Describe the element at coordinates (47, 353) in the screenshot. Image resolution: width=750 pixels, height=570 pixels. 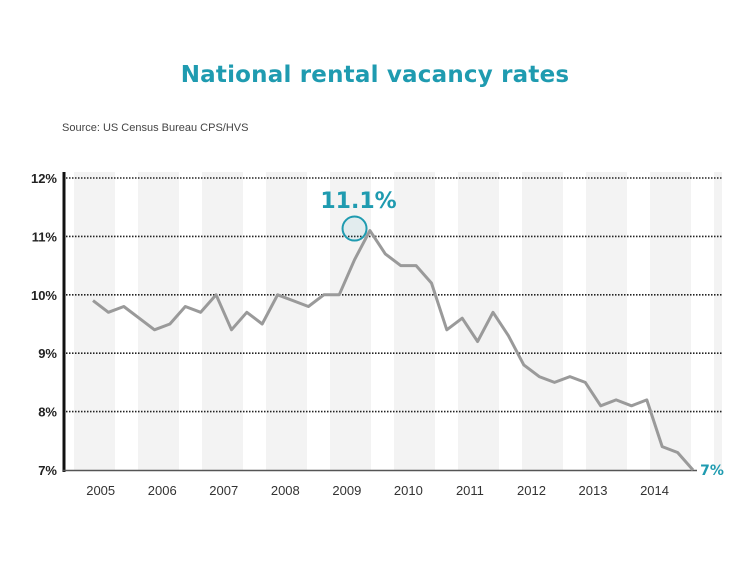
I see `y-tick-label: 9%` at that location.